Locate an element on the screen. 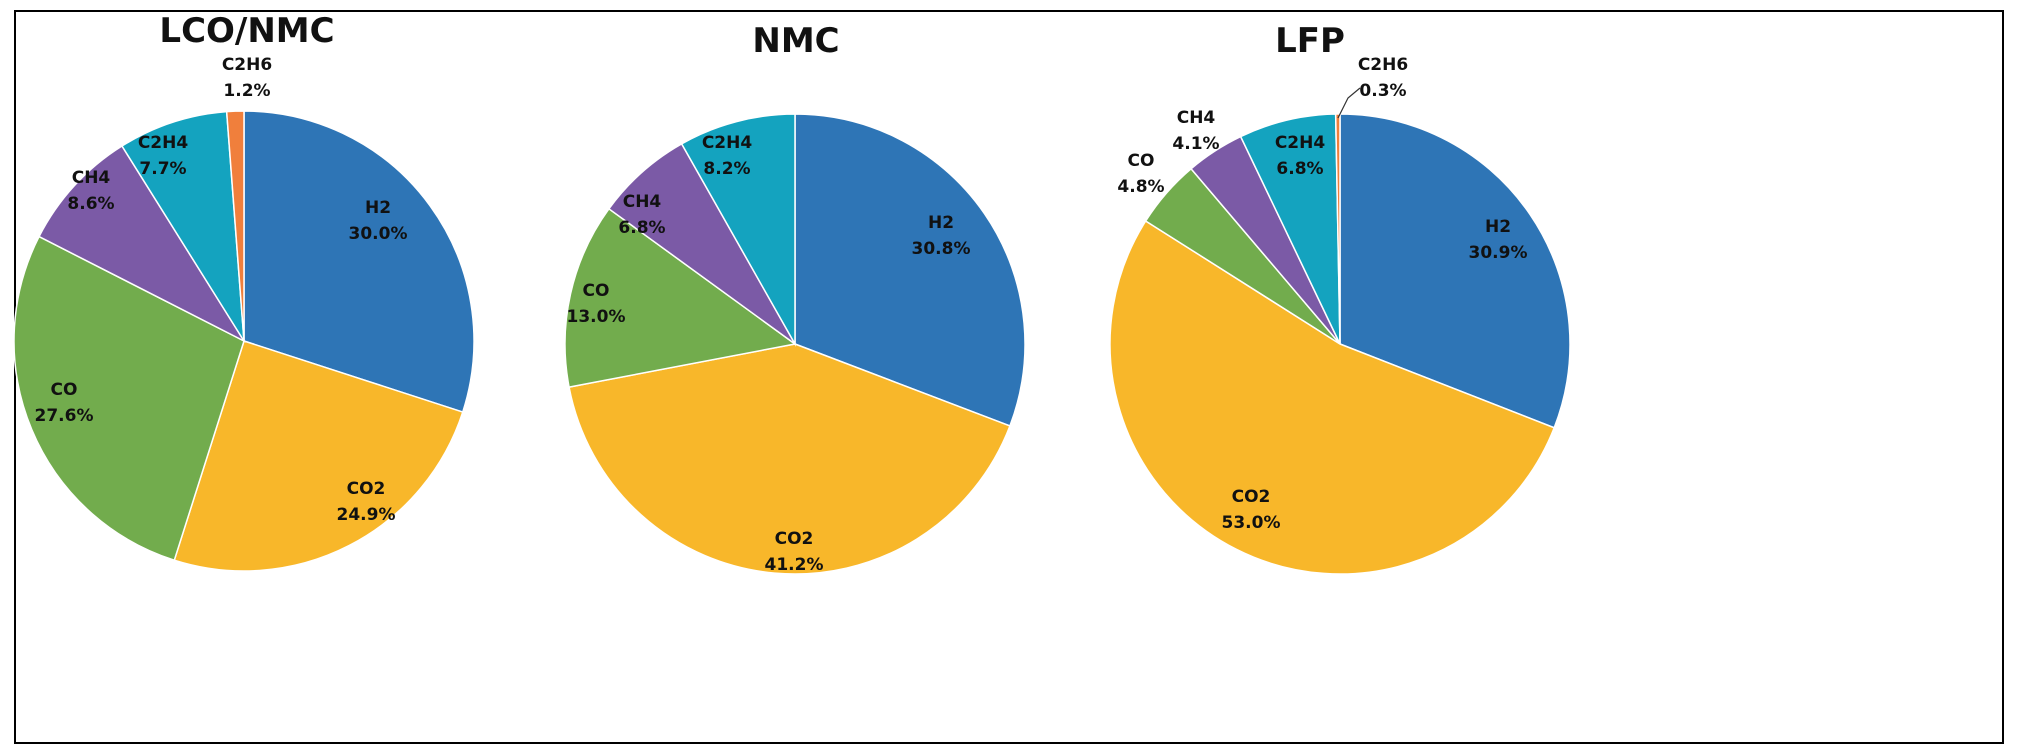 The height and width of the screenshot is (754, 2023). slice-label-co2: CO2 53.0% is located at coordinates (1251, 510).